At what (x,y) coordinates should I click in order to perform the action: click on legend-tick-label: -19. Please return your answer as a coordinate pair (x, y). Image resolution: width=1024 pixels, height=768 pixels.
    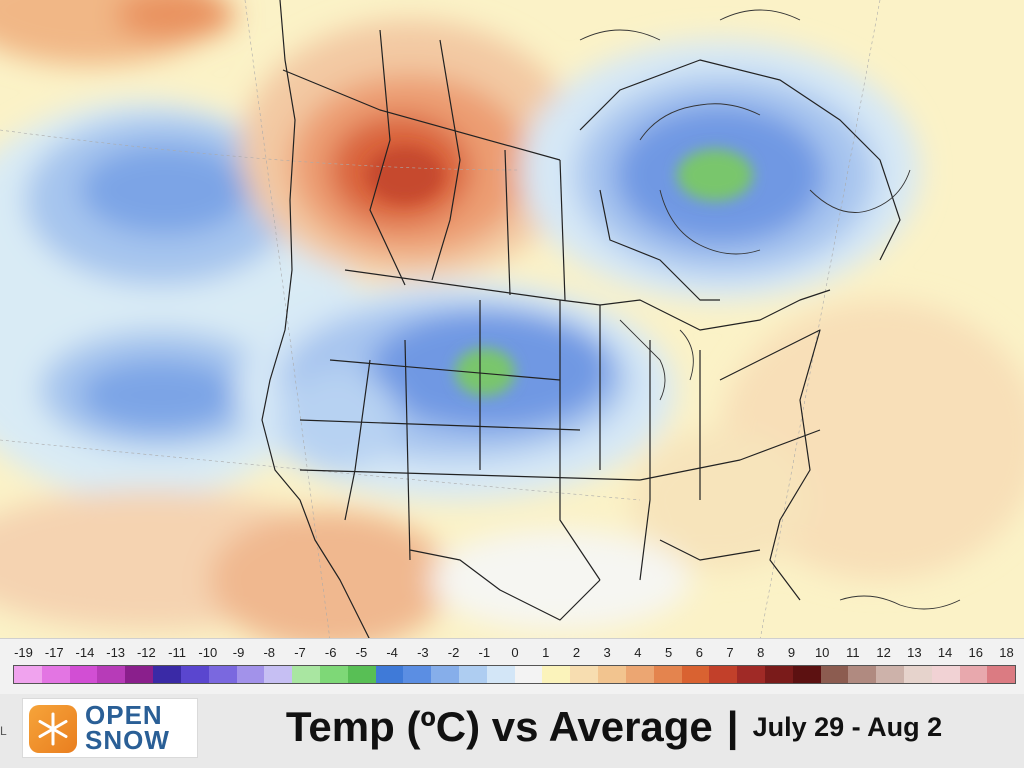
    Looking at the image, I should click on (23, 652).